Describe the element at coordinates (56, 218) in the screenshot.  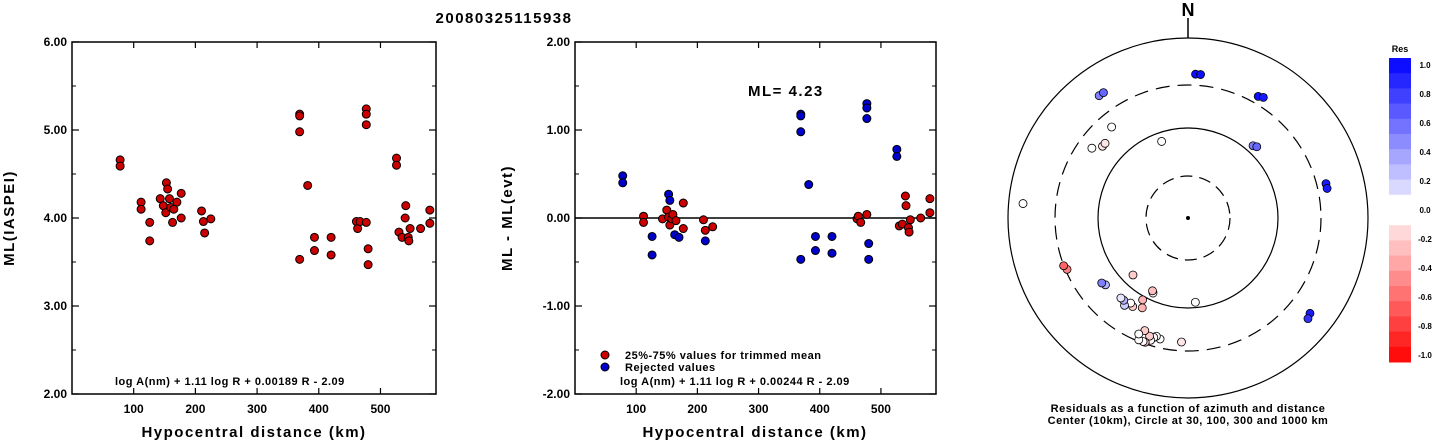
I see `y-tick-label: 4.00` at that location.